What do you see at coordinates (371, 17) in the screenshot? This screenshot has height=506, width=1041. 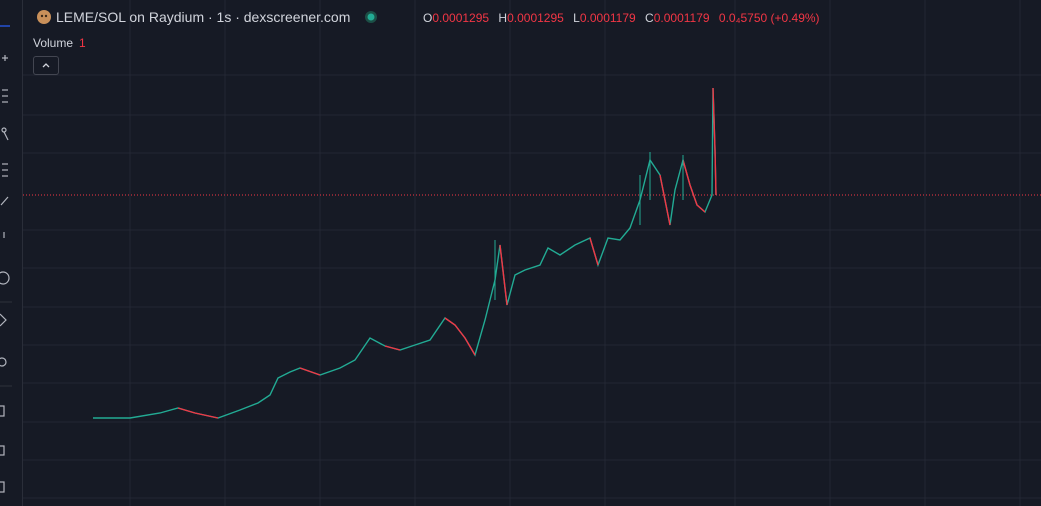 I see `status-dot` at bounding box center [371, 17].